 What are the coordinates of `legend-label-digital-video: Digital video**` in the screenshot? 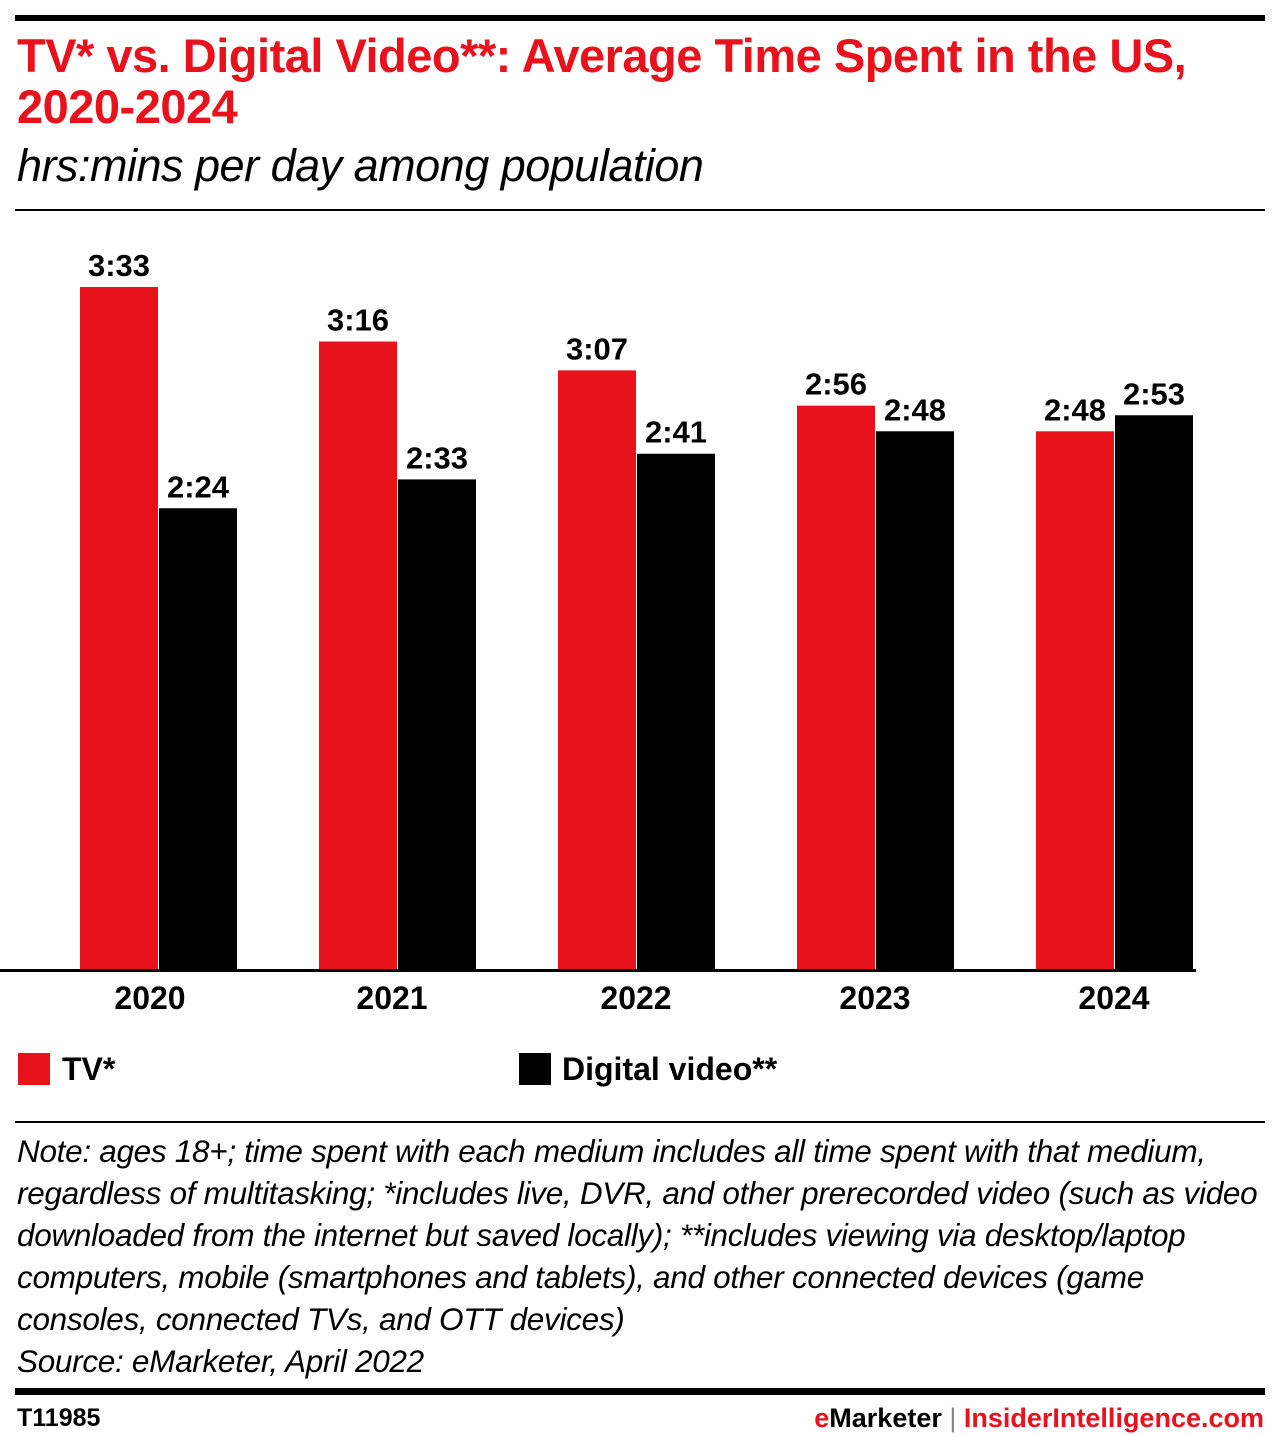 It's located at (670, 1069).